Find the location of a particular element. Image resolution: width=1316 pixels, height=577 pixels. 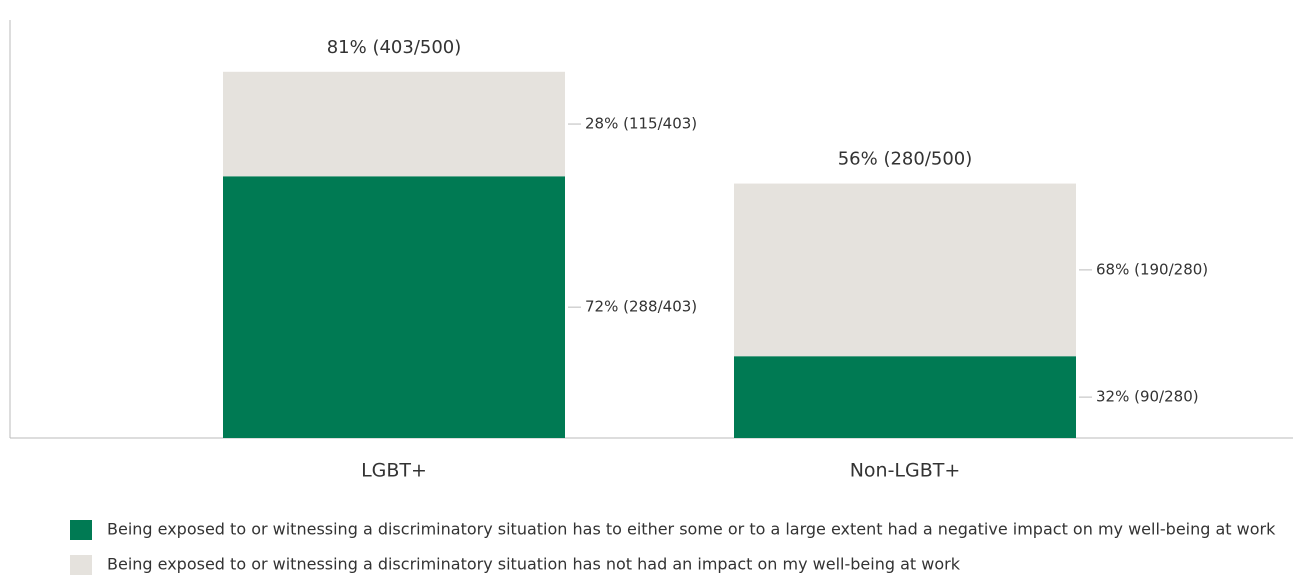

total-label: 81% (403/500) is located at coordinates (394, 47).